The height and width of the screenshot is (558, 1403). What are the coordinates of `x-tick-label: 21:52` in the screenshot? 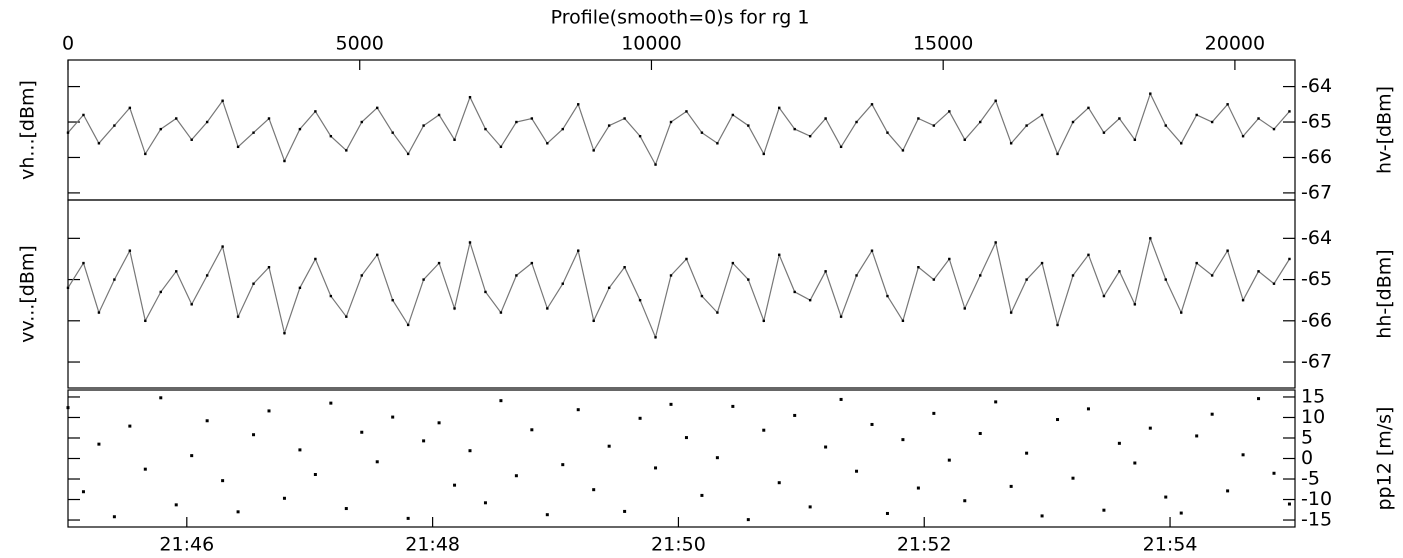 It's located at (924, 545).